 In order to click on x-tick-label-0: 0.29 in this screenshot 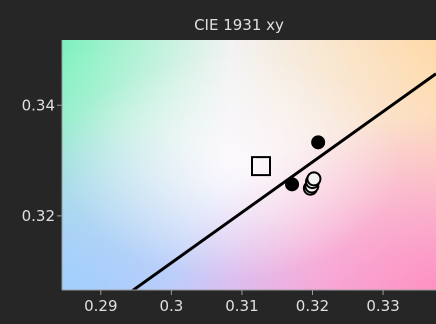, I will do `click(100, 306)`.